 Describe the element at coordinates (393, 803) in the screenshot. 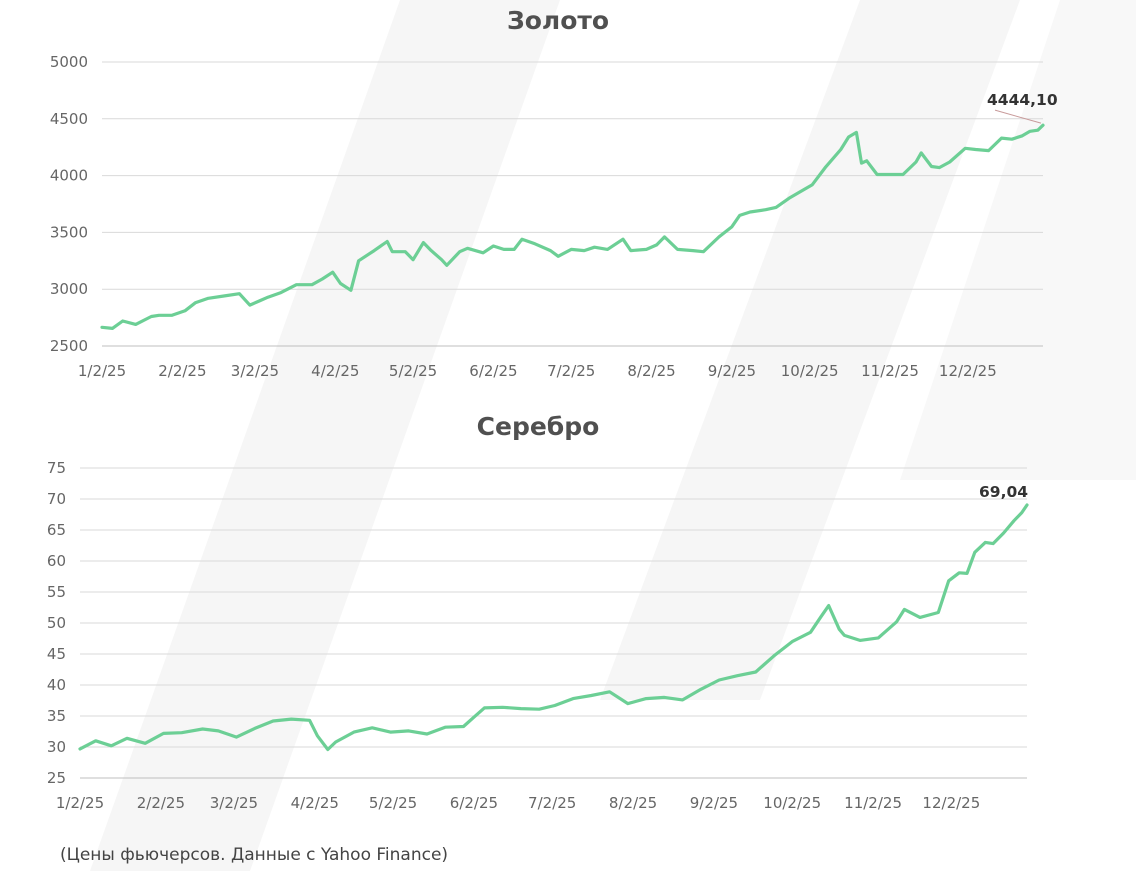

I see `silver-x-tick-label: 5/2/25` at that location.